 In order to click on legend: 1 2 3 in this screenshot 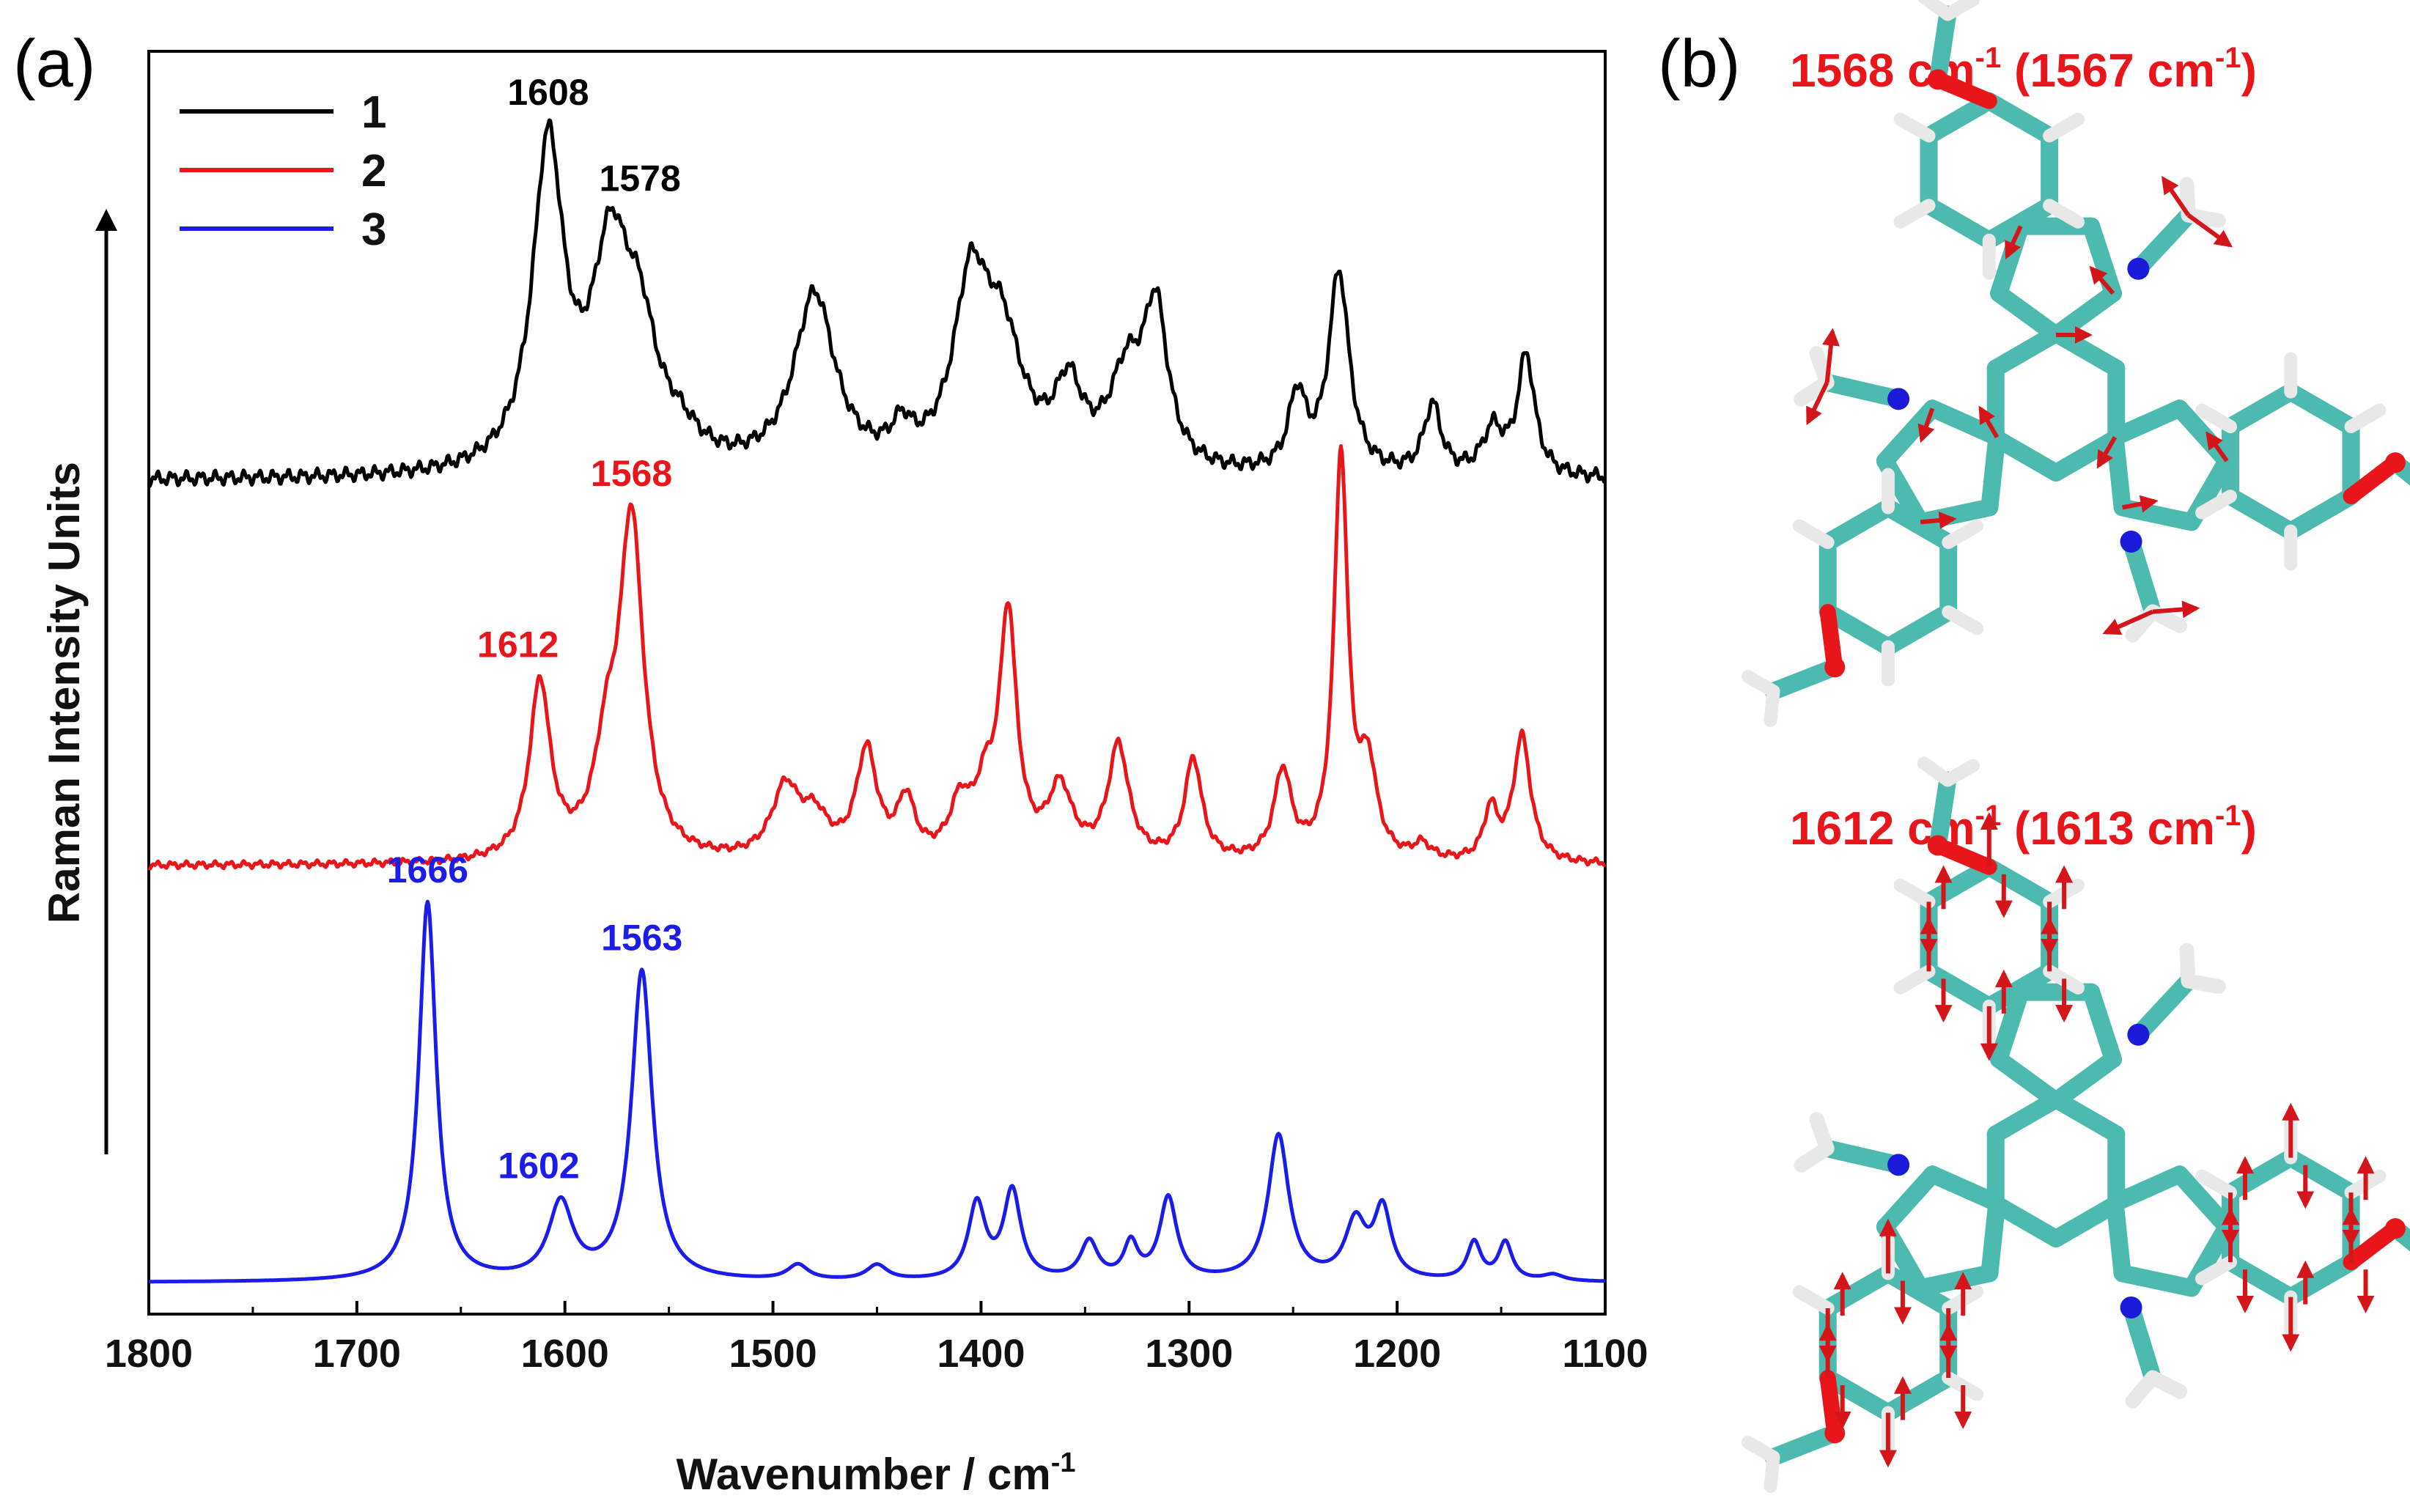, I will do `click(283, 171)`.